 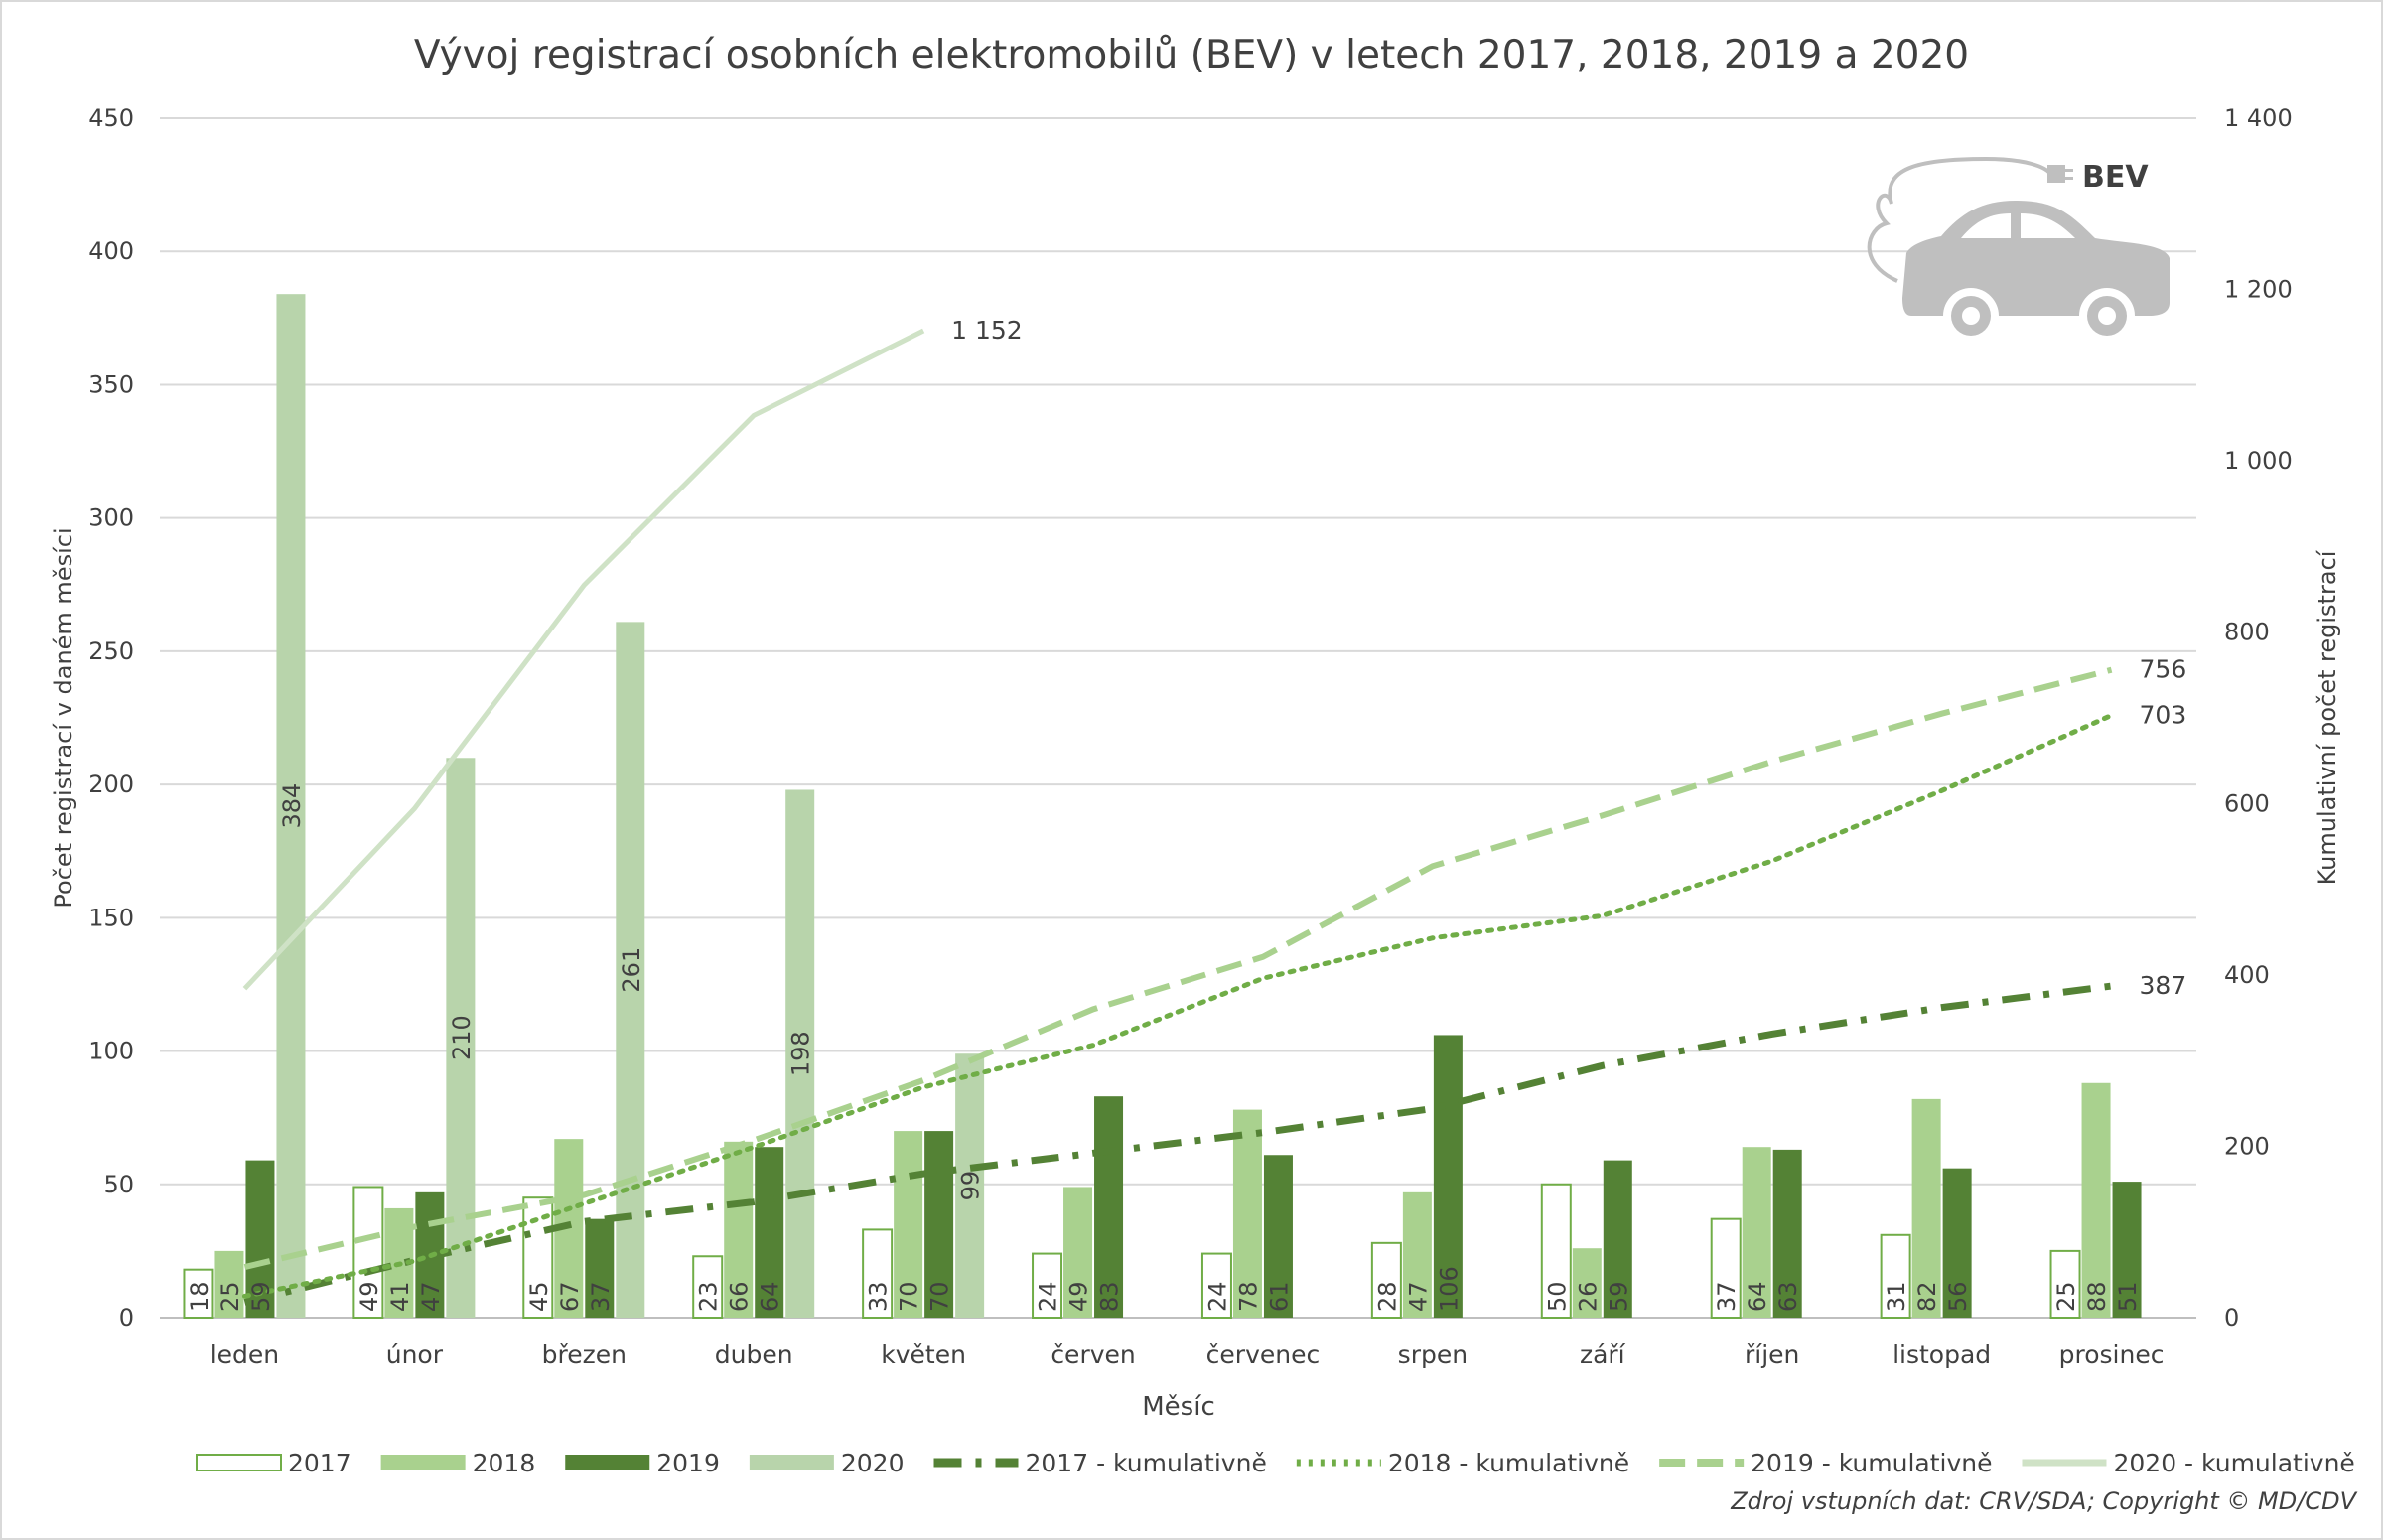 What do you see at coordinates (2259, 118) in the screenshot?
I see `y2-tick-label: 1 400` at bounding box center [2259, 118].